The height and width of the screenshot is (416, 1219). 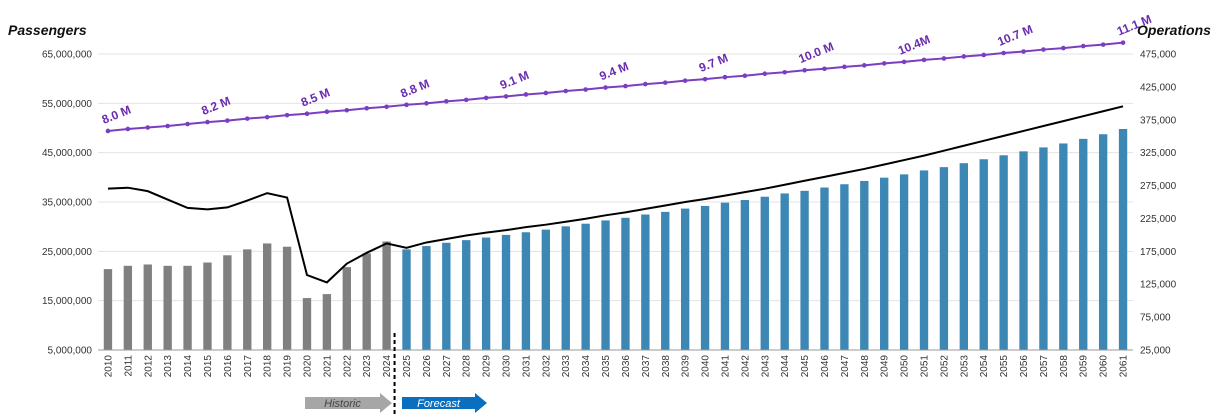 I want to click on x-tick-label: 2026, so click(x=427, y=366).